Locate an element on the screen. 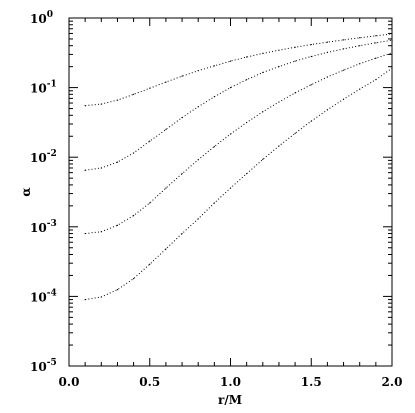  x-tick-label: 0.5 is located at coordinates (149, 382).